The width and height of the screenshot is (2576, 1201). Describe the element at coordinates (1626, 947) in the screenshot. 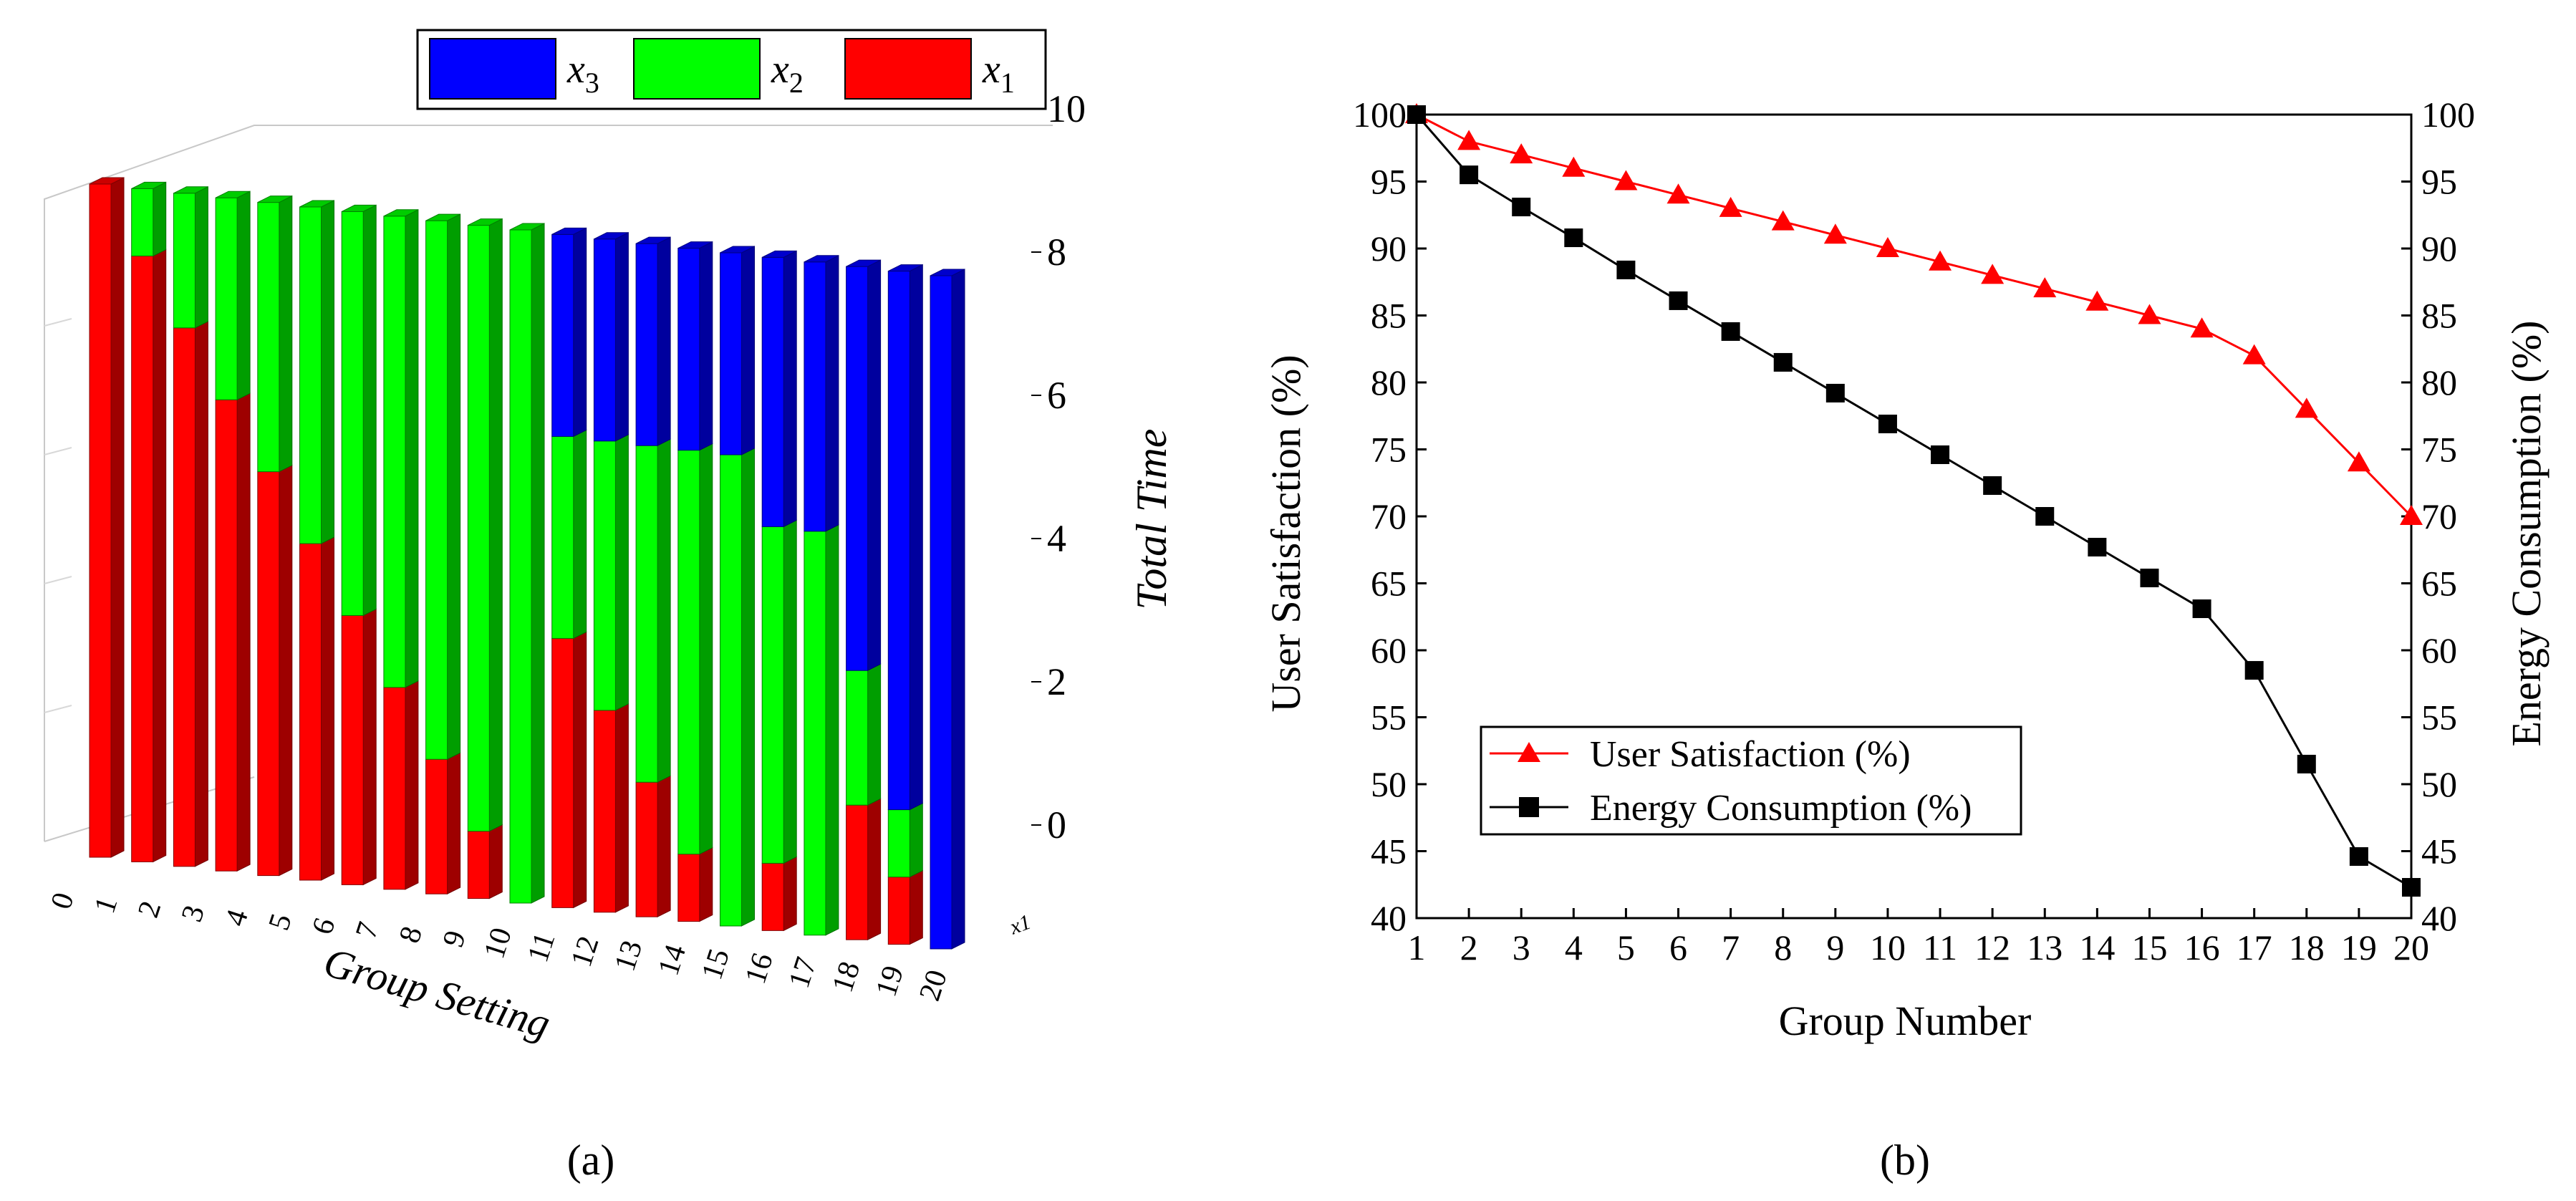

I see `x-tick-label: 5` at that location.